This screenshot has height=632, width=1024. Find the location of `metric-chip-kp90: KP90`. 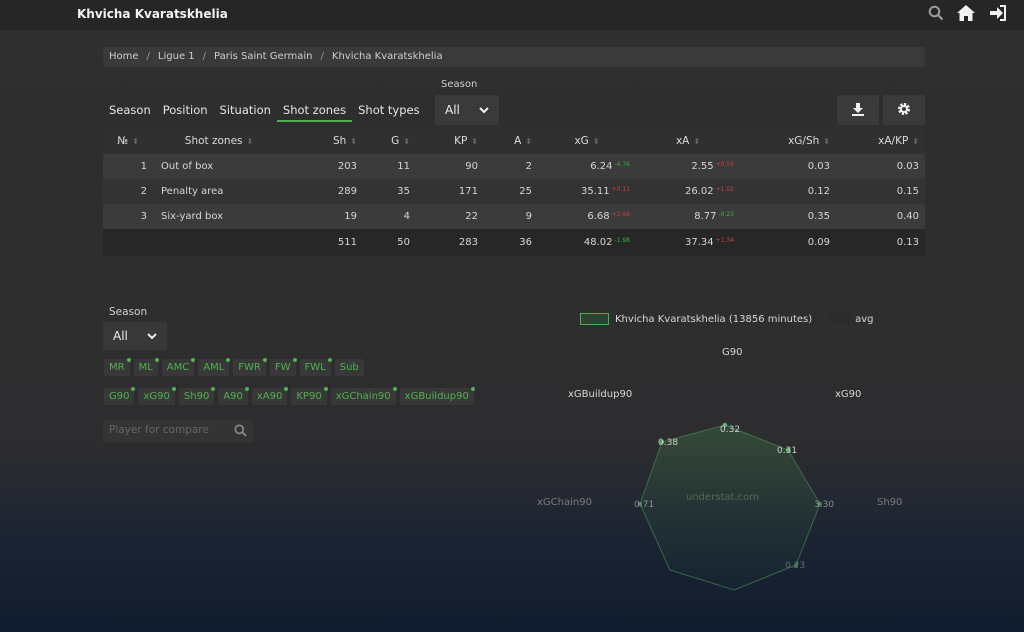

metric-chip-kp90: KP90 is located at coordinates (309, 396).